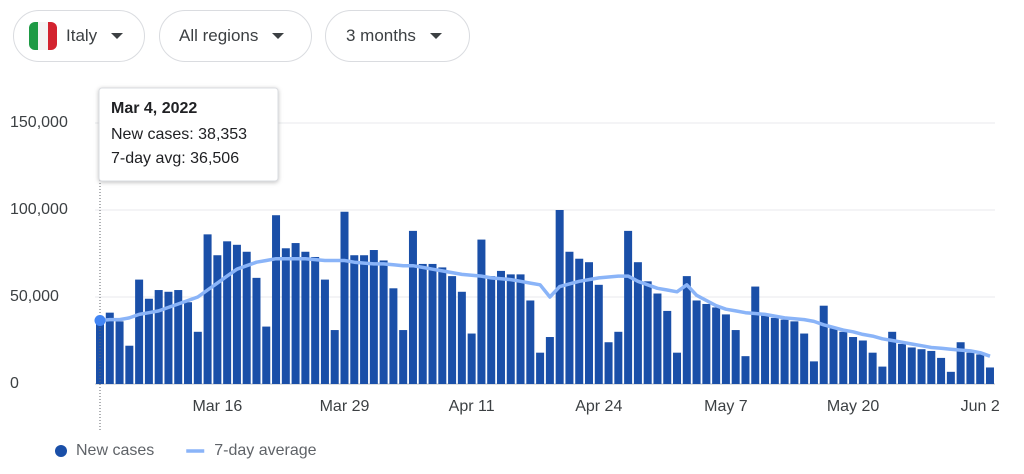  I want to click on x-tick-label: May 20, so click(853, 406).